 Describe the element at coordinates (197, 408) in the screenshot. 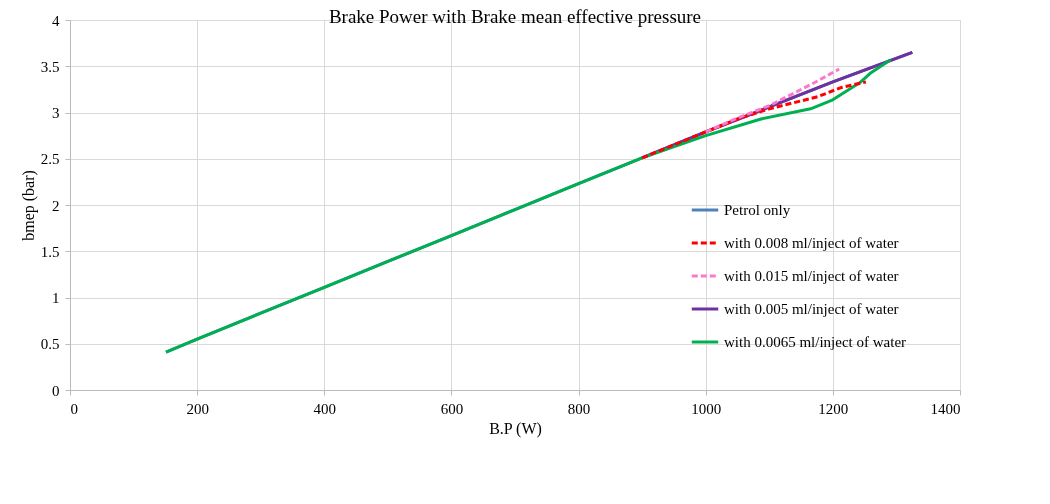

I see `x-tick-label: 200` at that location.